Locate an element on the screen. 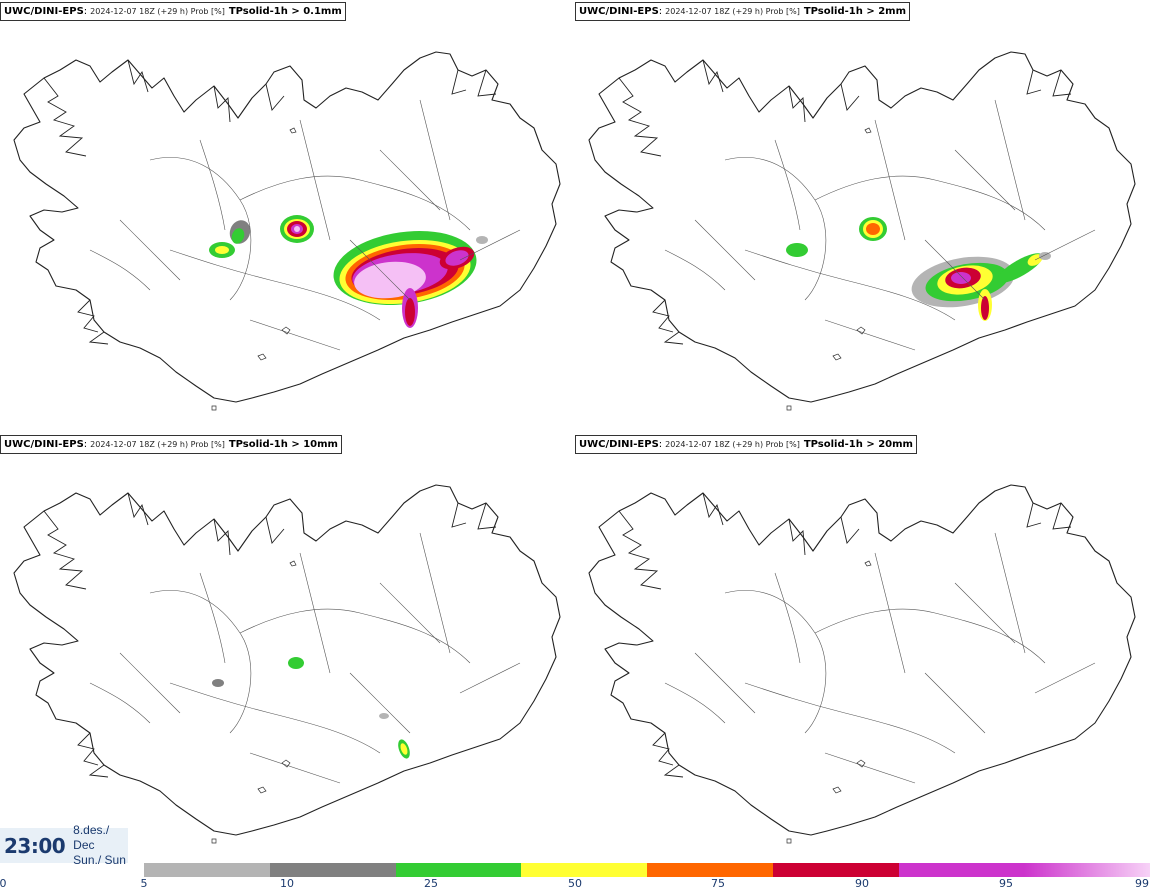 The image size is (1150, 891). valid-time-box: 23:00 8.des./ Dec Sun./ Sun is located at coordinates (64, 845).